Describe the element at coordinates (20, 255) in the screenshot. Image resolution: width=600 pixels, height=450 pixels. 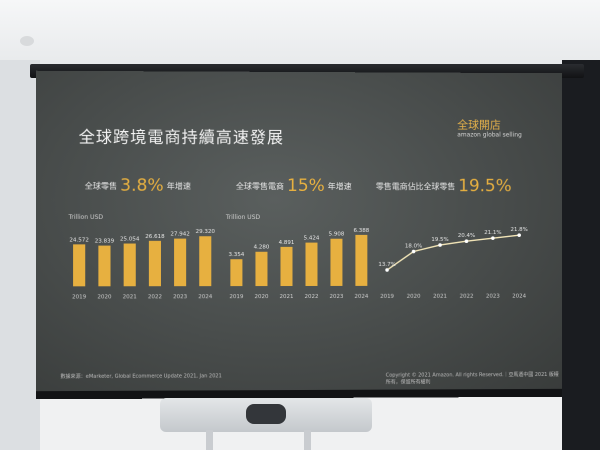
I see `wall` at that location.